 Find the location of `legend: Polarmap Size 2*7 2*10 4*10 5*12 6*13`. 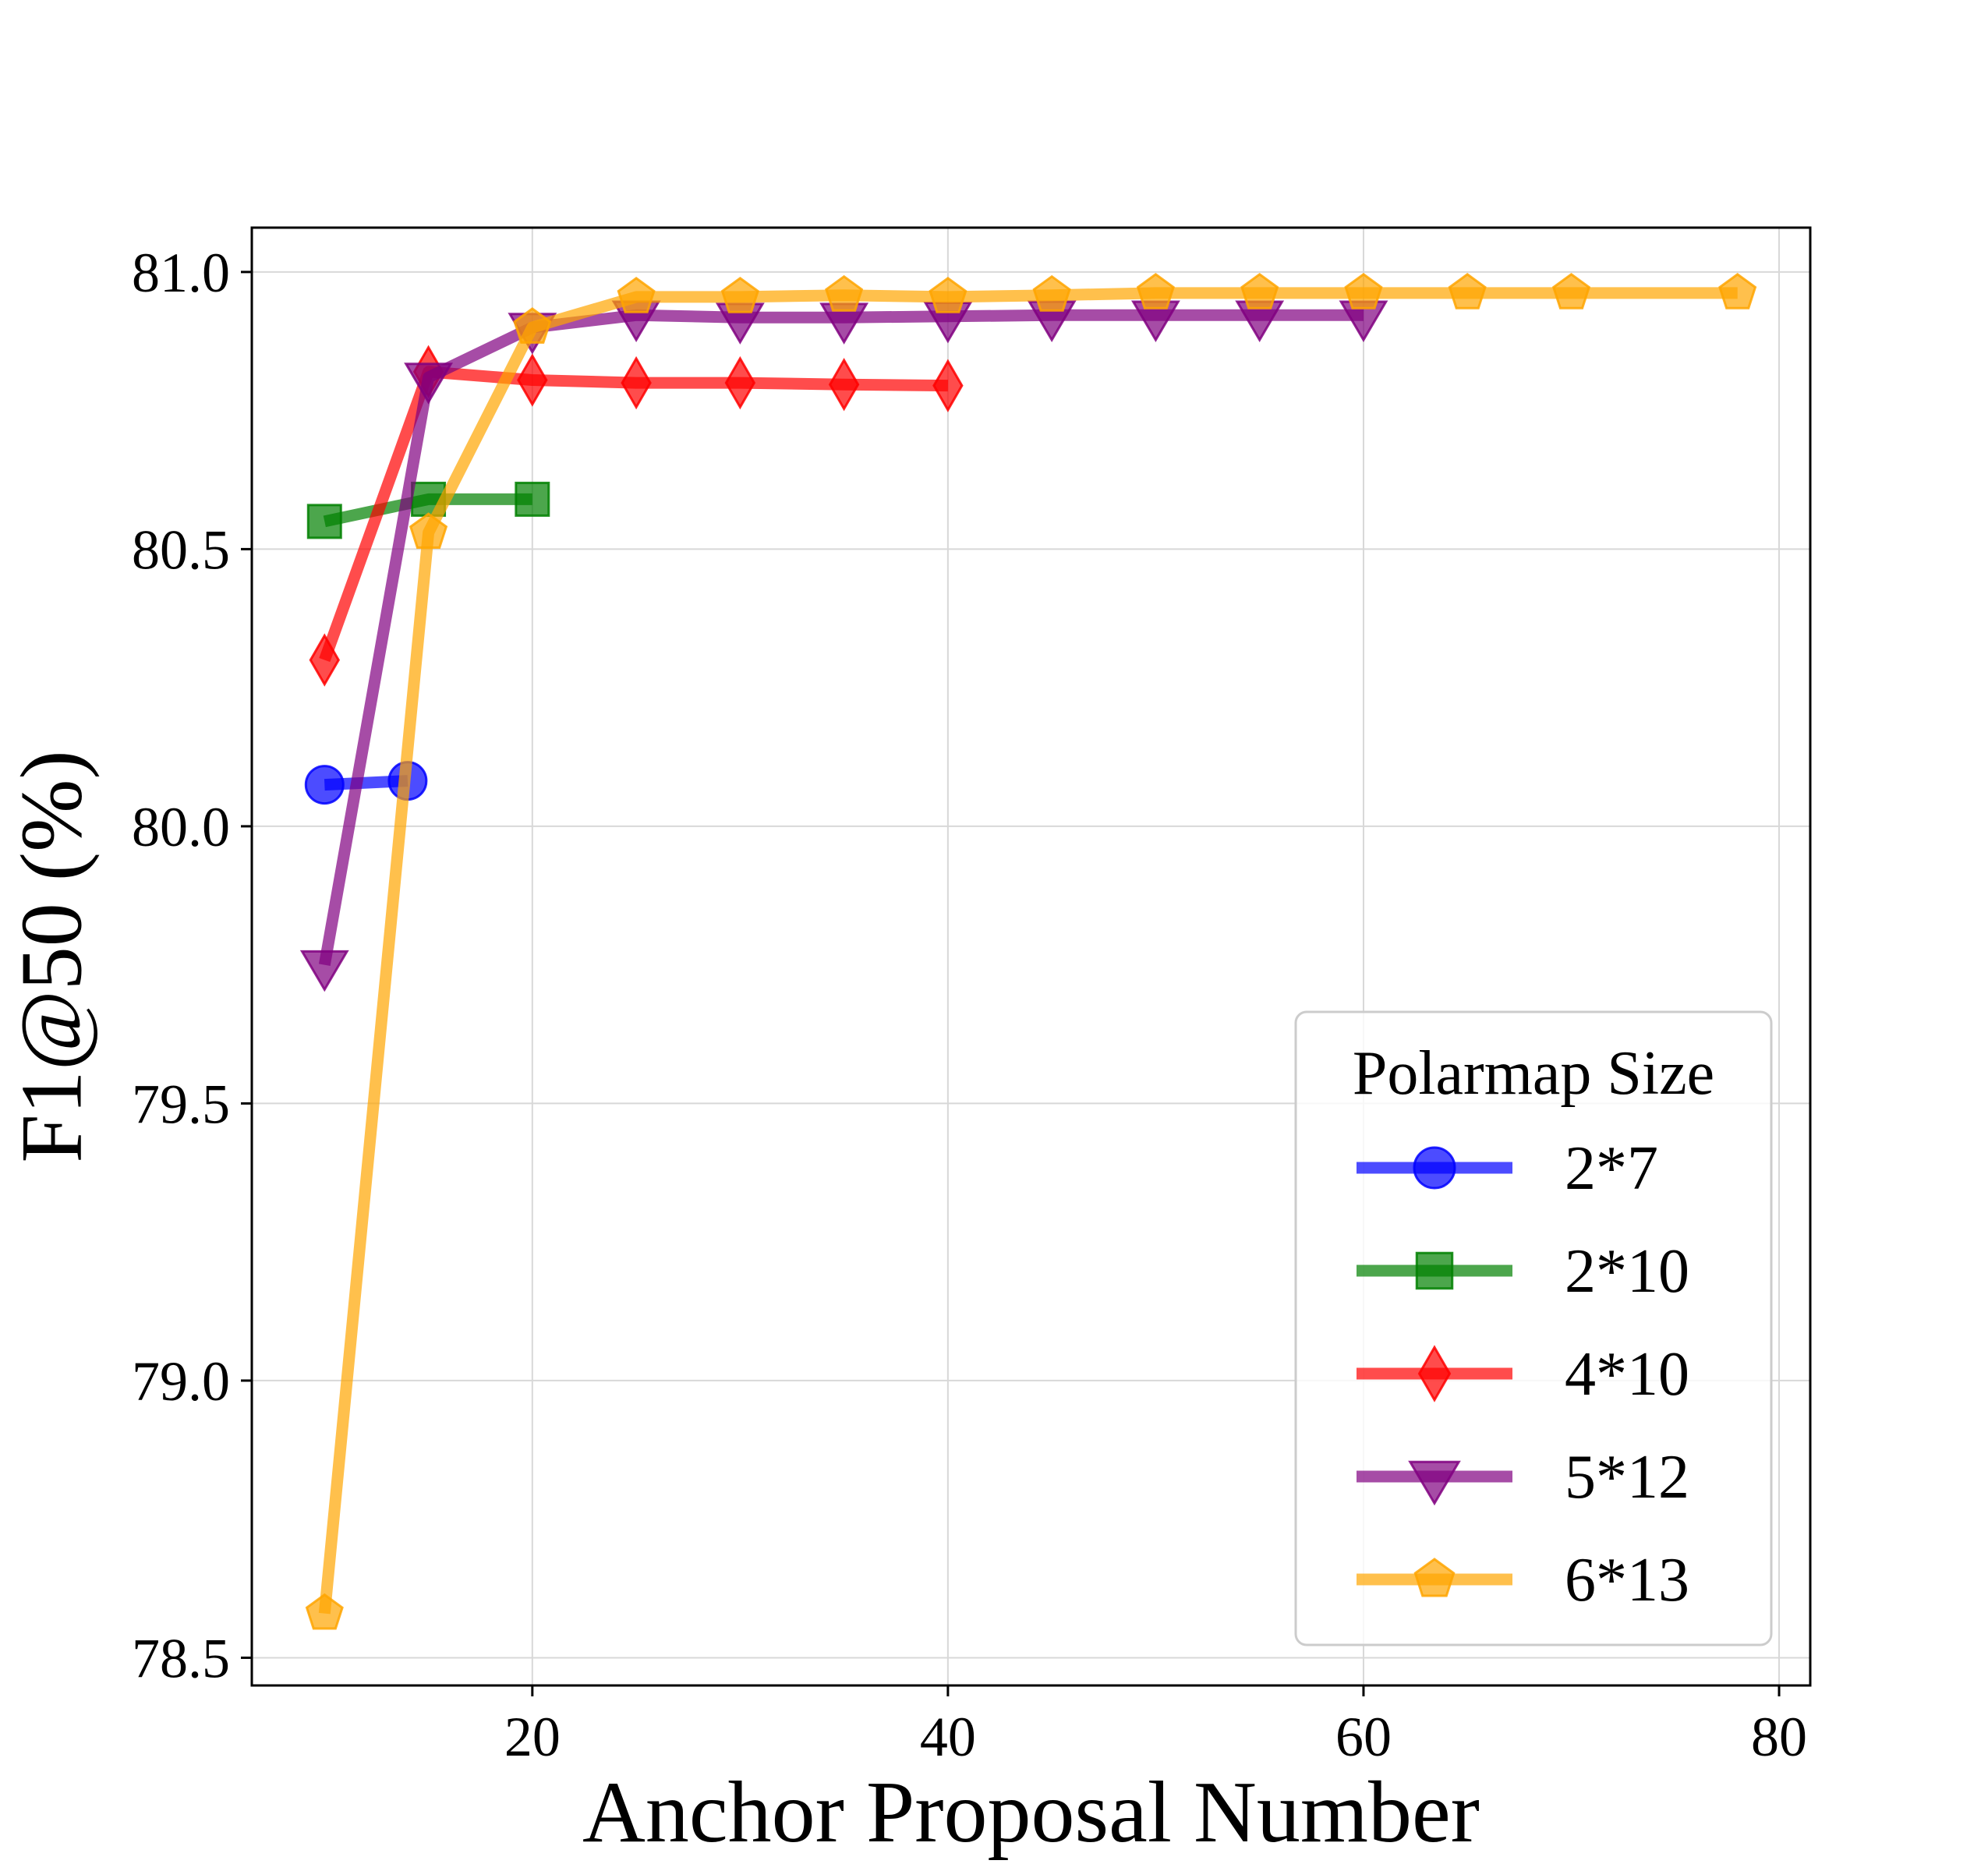

legend: Polarmap Size 2*7 2*10 4*10 5*12 6*13 is located at coordinates (1533, 1328).